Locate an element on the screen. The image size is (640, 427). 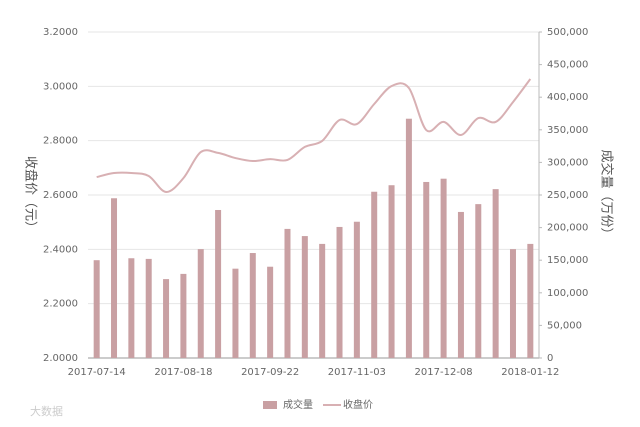
y-tick-label: 2.0000 is located at coordinates (60, 358).